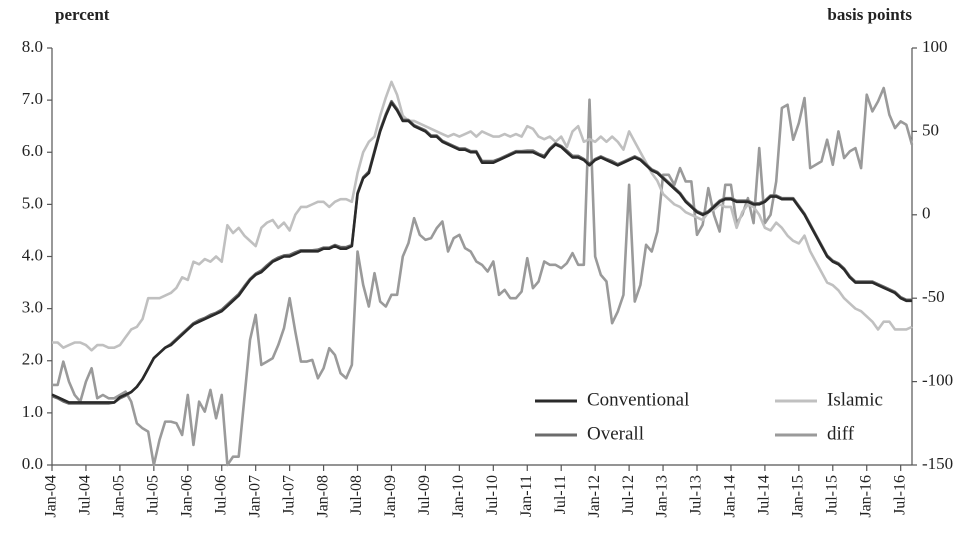 The width and height of the screenshot is (975, 542). What do you see at coordinates (458, 496) in the screenshot?
I see `x-tick-label: Jan-10` at bounding box center [458, 496].